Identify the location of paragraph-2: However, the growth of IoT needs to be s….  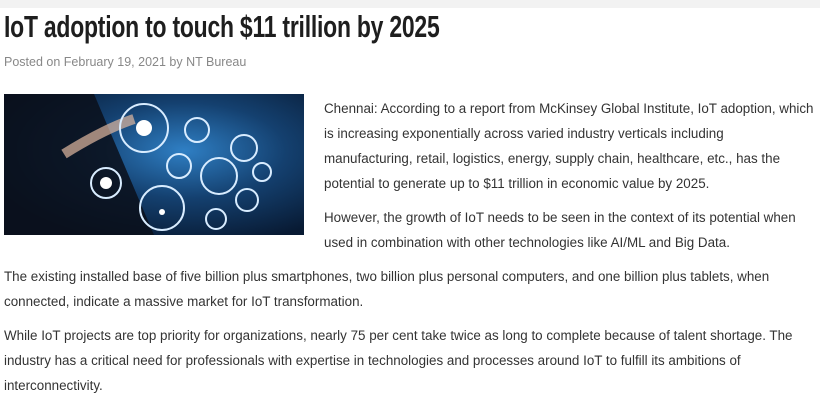
(560, 230).